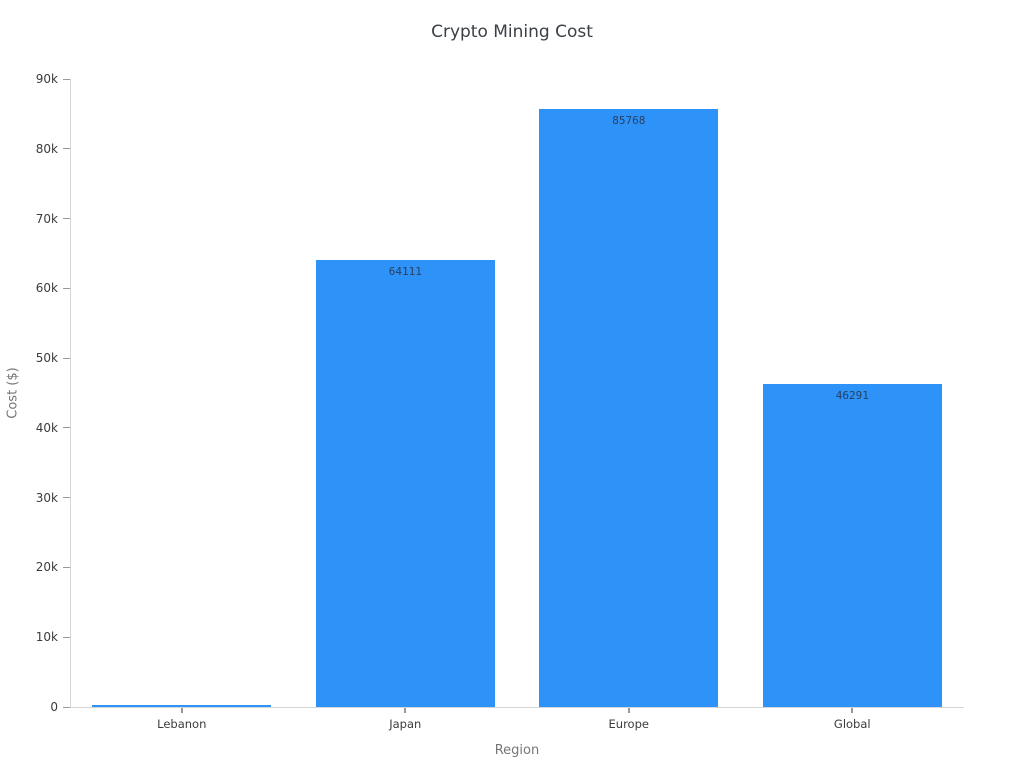 The height and width of the screenshot is (768, 1024). What do you see at coordinates (629, 120) in the screenshot?
I see `bar-value-label: 85768` at bounding box center [629, 120].